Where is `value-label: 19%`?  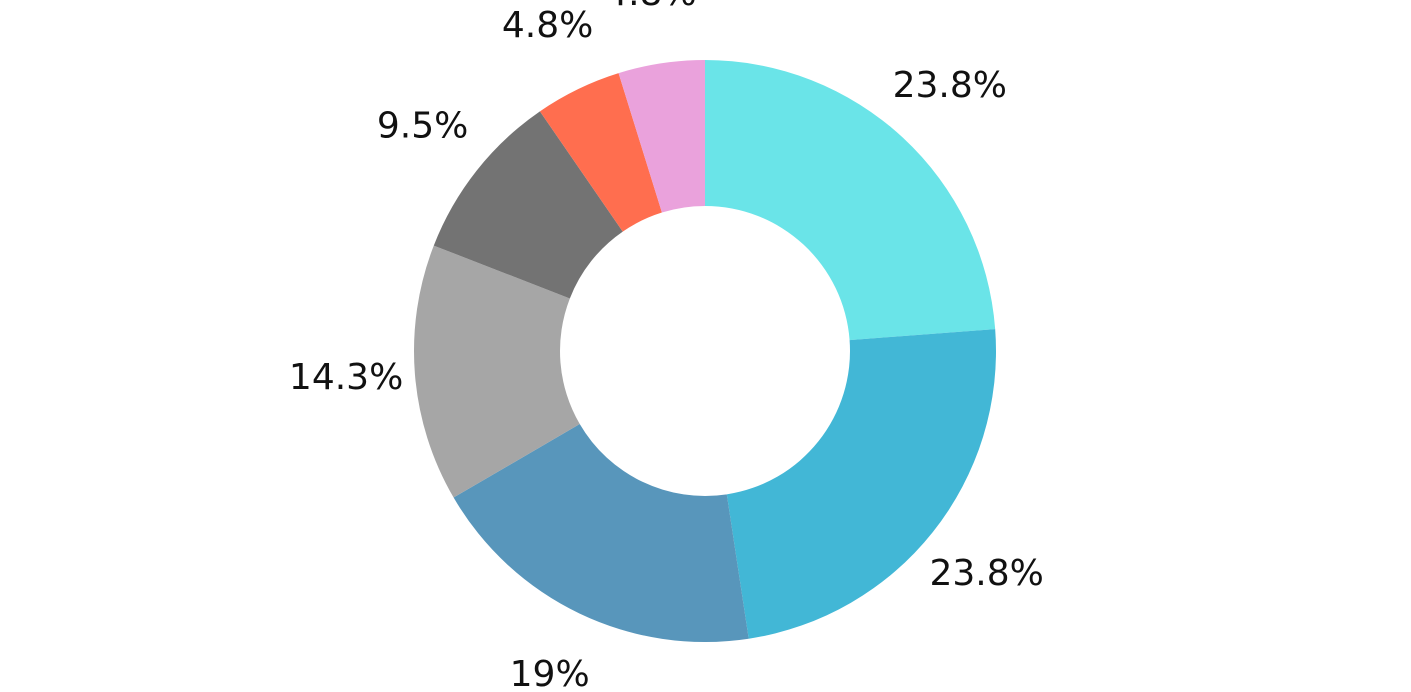 value-label: 19% is located at coordinates (550, 673).